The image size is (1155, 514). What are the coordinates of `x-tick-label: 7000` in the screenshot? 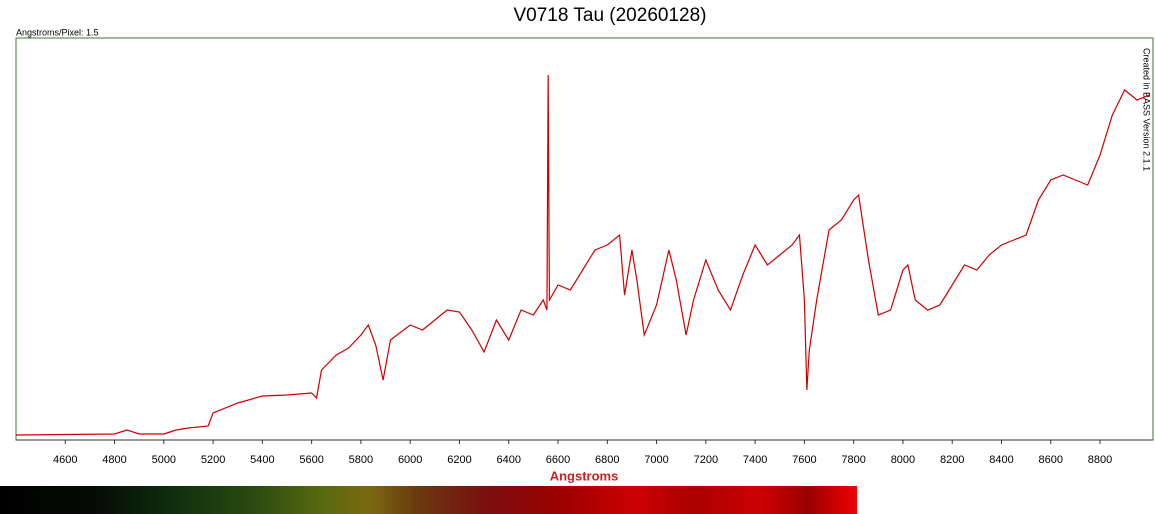 It's located at (656, 460).